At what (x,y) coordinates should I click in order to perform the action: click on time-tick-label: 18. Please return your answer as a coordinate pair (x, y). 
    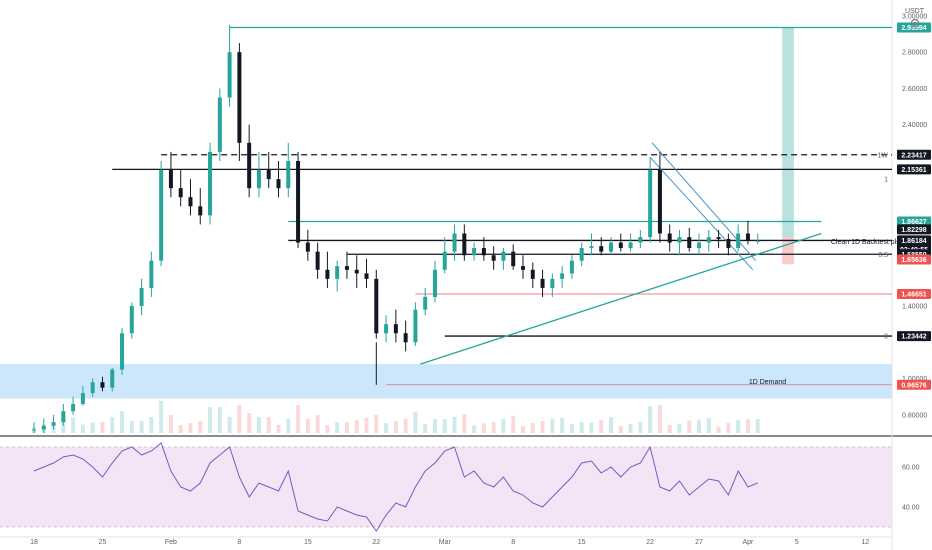
    Looking at the image, I should click on (34, 542).